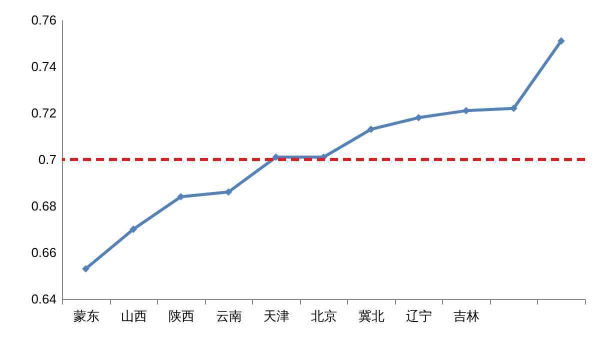 The image size is (599, 341). I want to click on x-tick-label: 辽宁, so click(419, 316).